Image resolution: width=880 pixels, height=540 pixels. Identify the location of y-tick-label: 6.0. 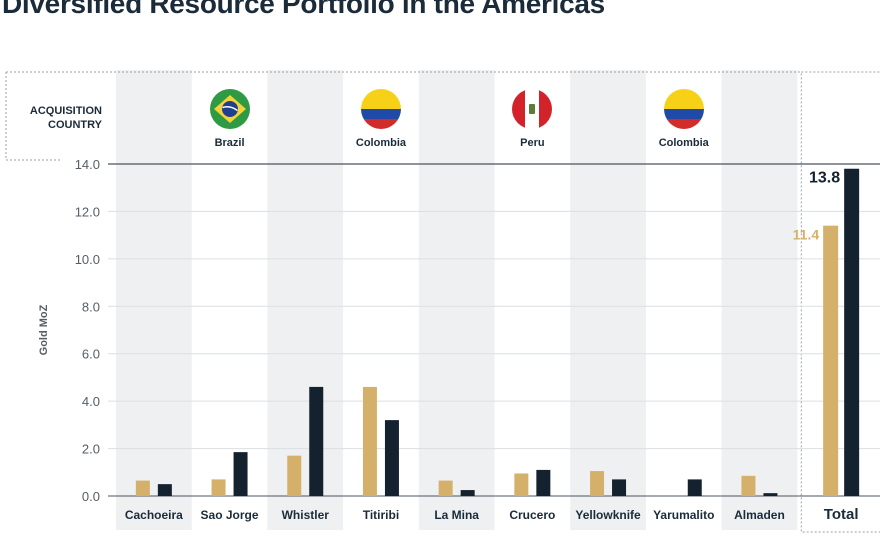
(91, 354).